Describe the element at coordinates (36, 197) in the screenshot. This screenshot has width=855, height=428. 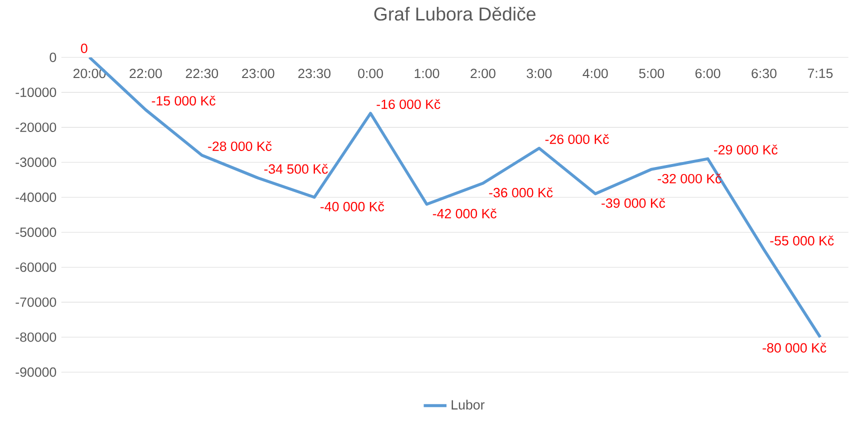
I see `y-tick-label: -40000` at that location.